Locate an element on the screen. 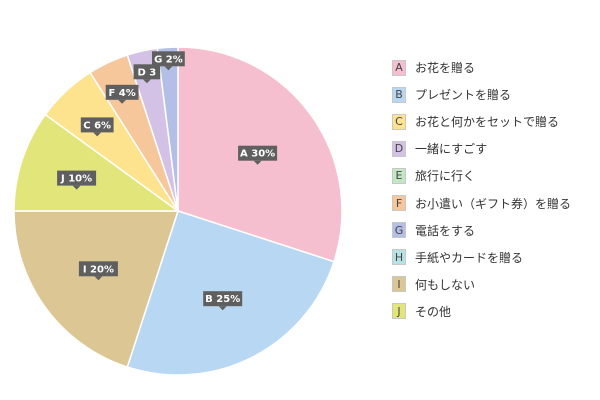 This screenshot has height=400, width=600. legend-swatch-h: H is located at coordinates (399, 257).